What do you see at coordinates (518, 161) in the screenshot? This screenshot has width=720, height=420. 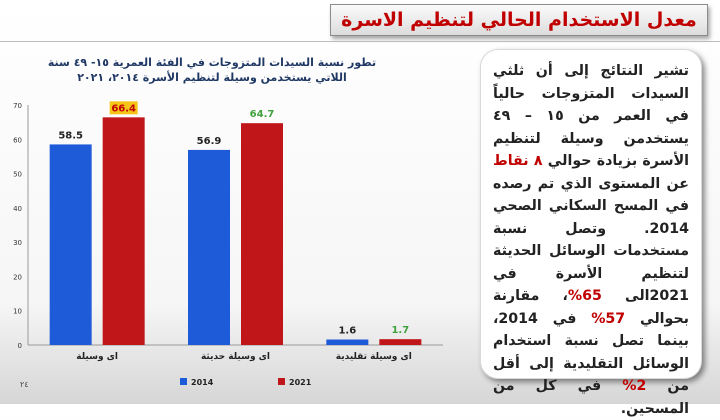 I see `highlight-8-points: ٨ نقاط` at bounding box center [518, 161].